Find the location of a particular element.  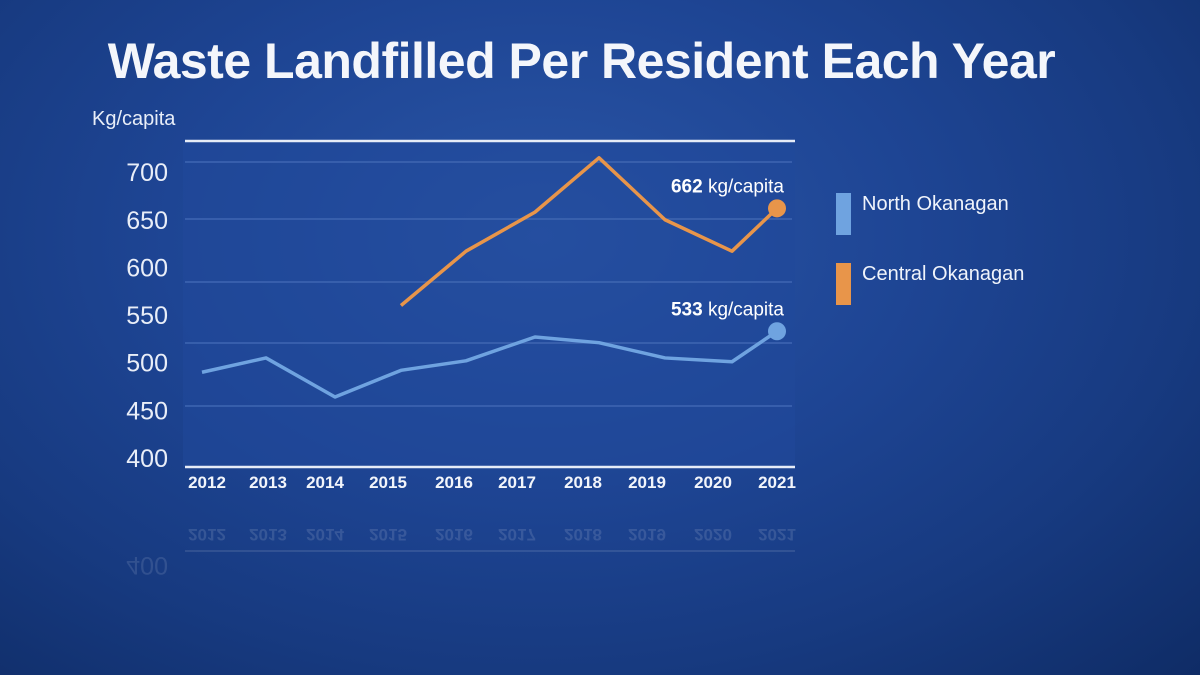

x-tick-label: 2019 is located at coordinates (647, 482).